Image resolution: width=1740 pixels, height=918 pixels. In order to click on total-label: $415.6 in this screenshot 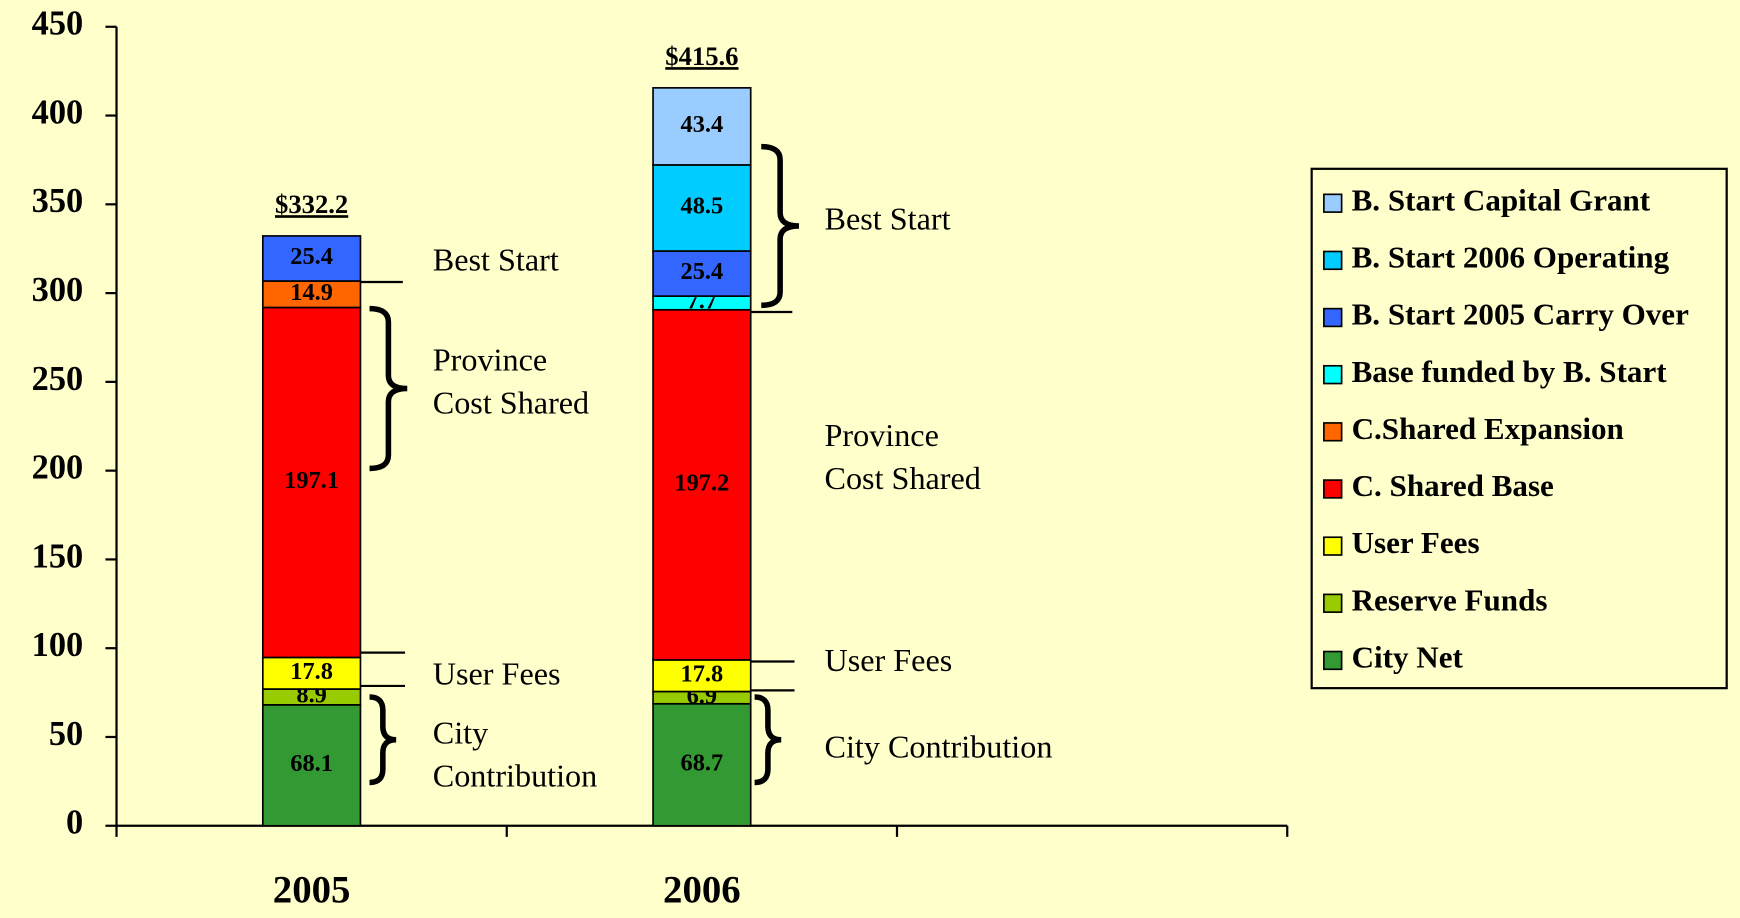, I will do `click(701, 56)`.